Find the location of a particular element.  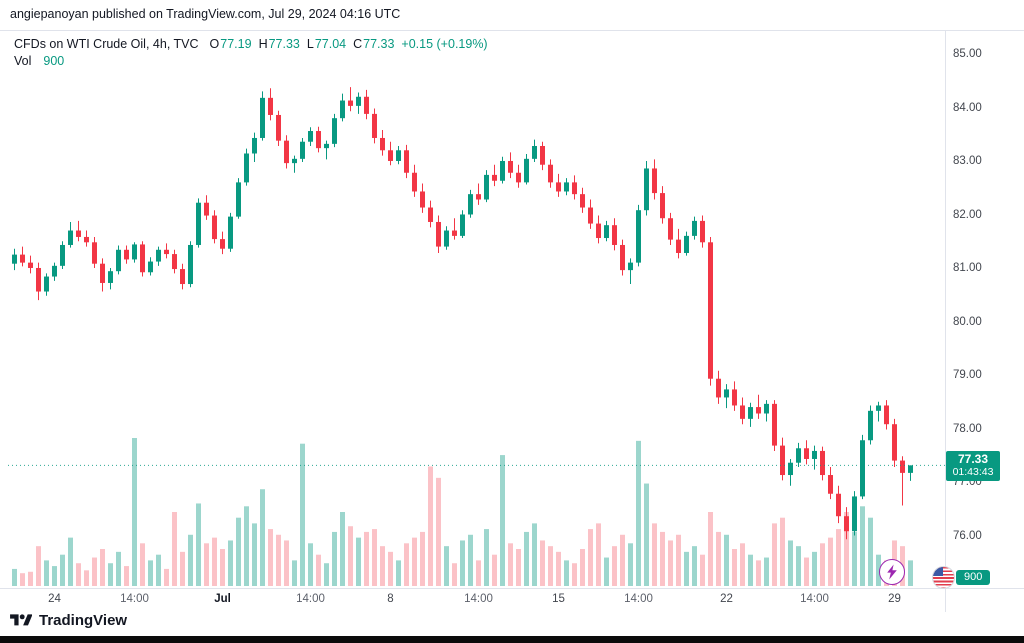

price-axis-label: 82.00 is located at coordinates (967, 214).